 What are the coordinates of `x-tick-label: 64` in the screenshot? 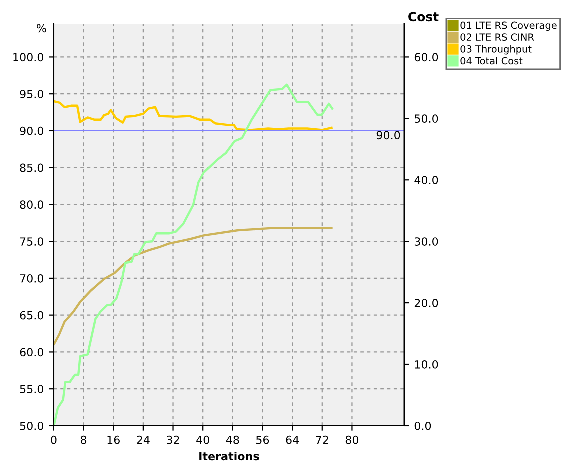 It's located at (293, 440).